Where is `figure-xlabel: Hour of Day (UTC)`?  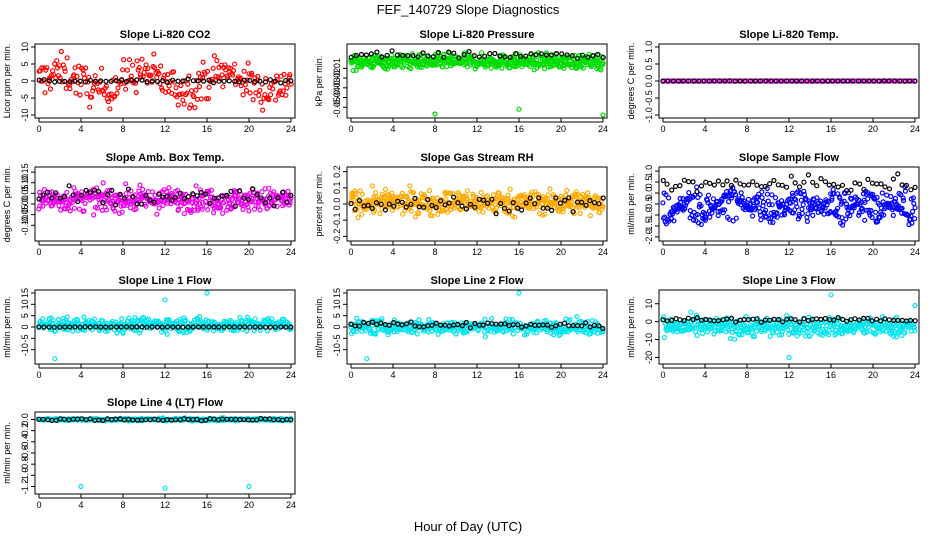 figure-xlabel: Hour of Day (UTC) is located at coordinates (468, 526).